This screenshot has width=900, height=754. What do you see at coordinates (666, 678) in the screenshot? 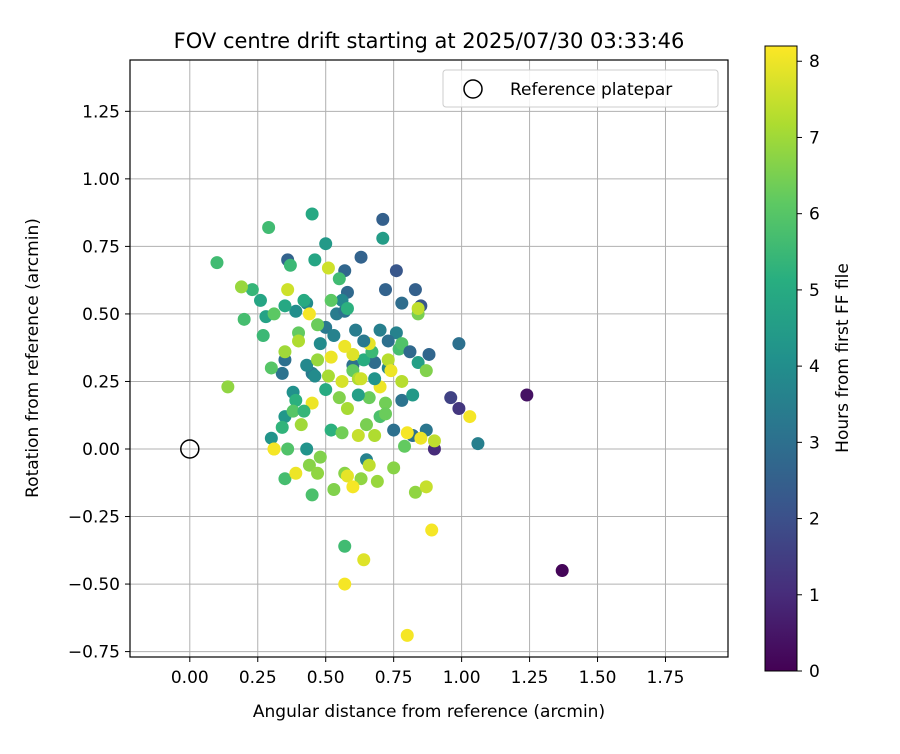
I see `x-tick-label: 1.75` at bounding box center [666, 678].